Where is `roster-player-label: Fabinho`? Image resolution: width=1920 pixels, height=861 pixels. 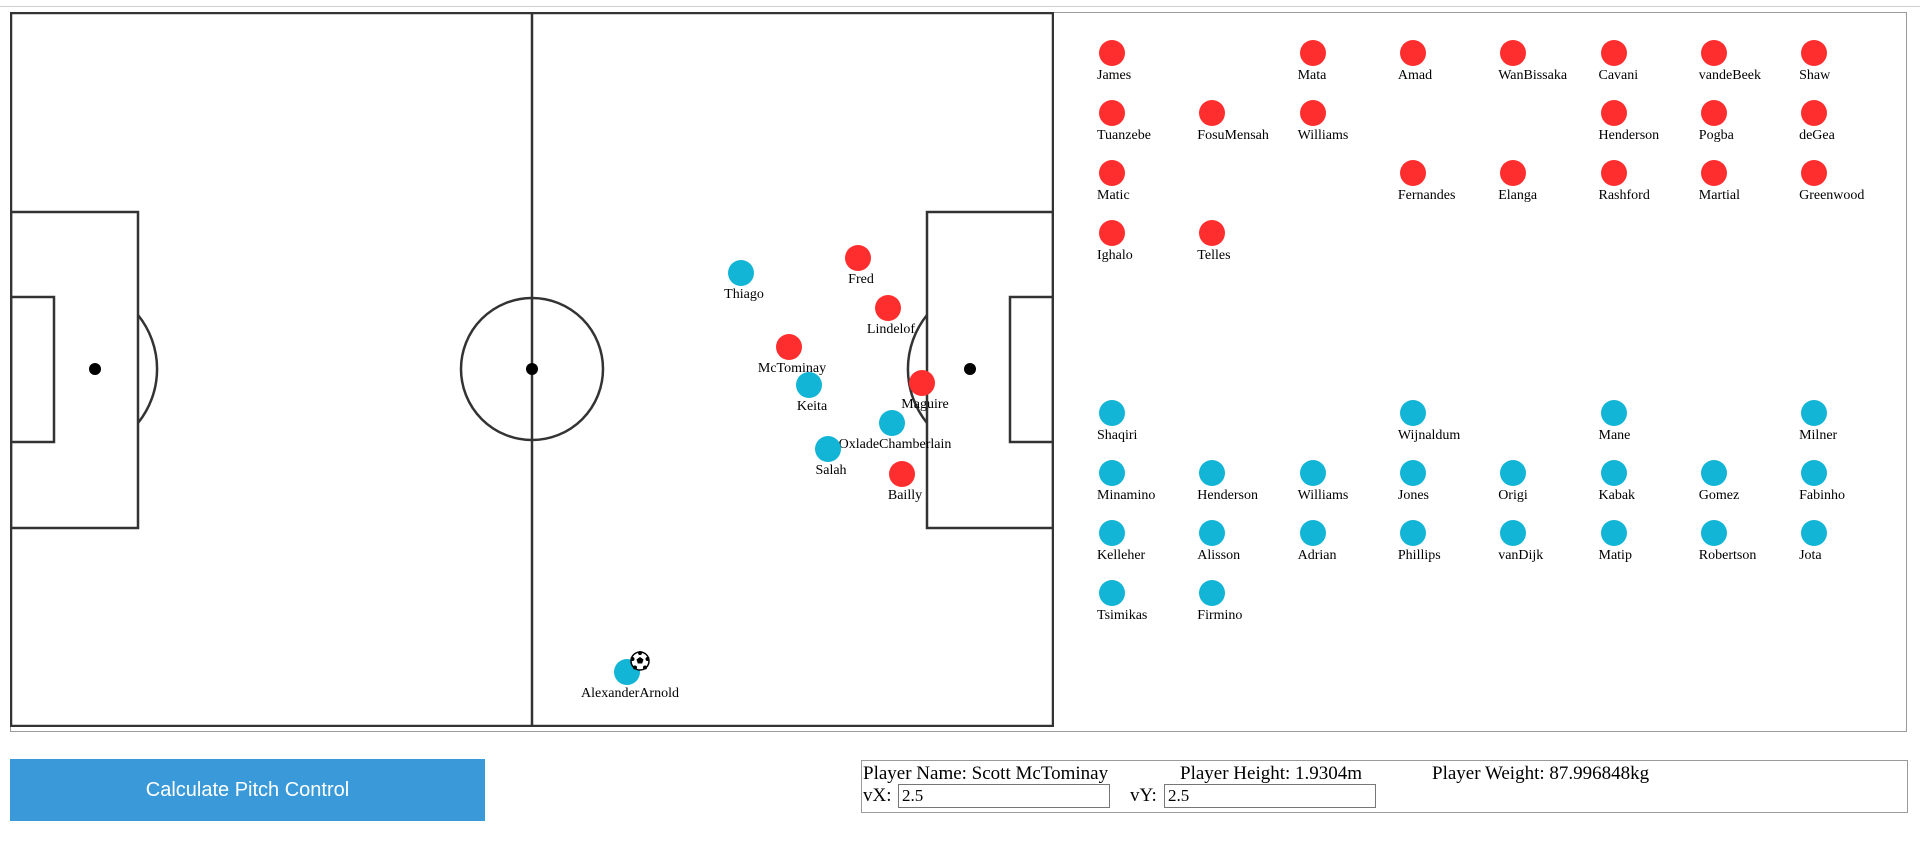
roster-player-label: Fabinho is located at coordinates (1822, 495).